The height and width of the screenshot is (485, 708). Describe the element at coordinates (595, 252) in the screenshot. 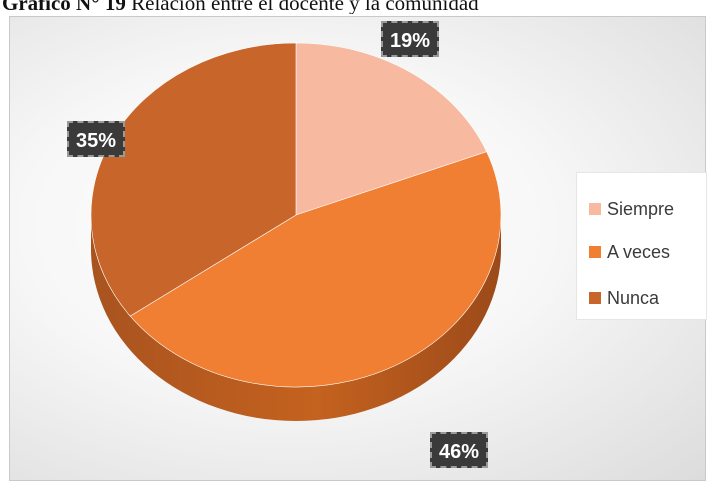

I see `legend-swatch-a-veces` at that location.